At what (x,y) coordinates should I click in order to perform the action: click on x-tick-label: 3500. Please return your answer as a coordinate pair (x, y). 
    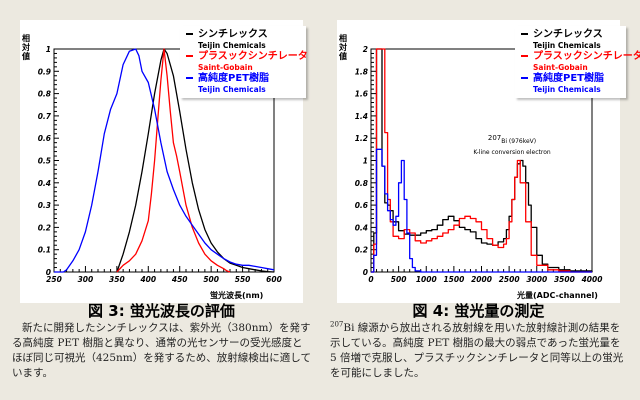
    Looking at the image, I should click on (564, 279).